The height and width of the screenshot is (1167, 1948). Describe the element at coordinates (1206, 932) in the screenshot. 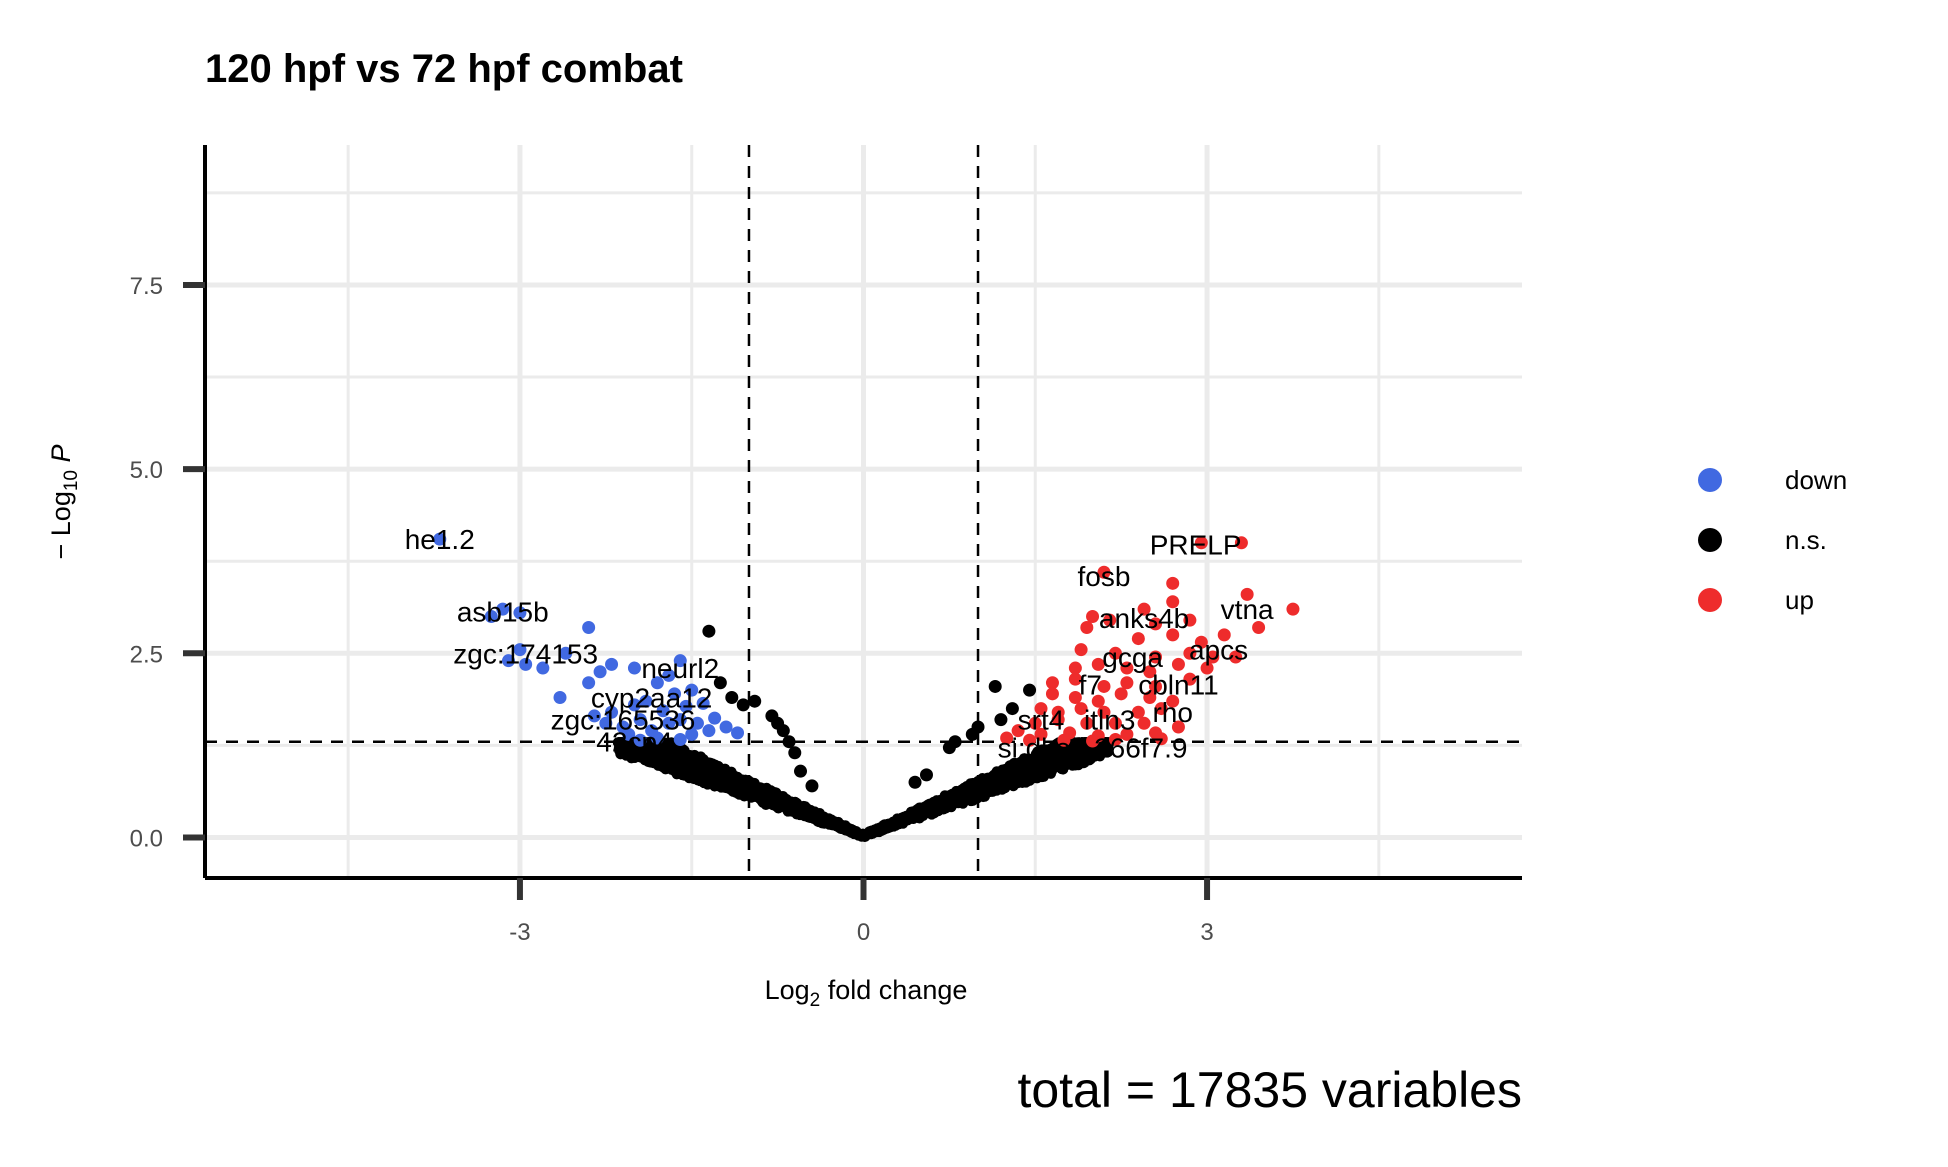

I see `x-tick-label: 3` at that location.